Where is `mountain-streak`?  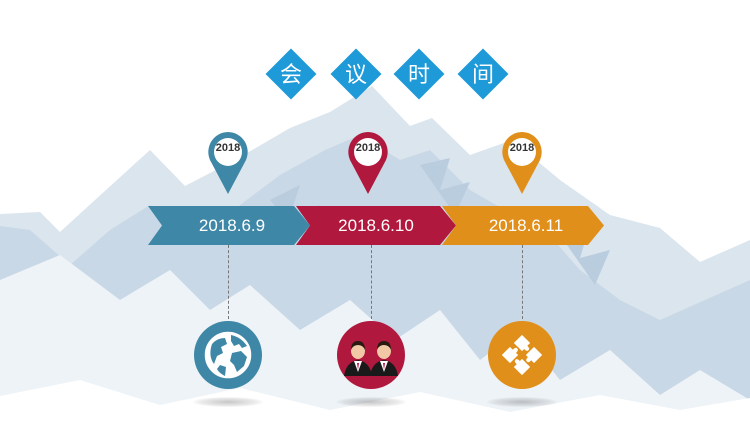
mountain-streak is located at coordinates (440, 221).